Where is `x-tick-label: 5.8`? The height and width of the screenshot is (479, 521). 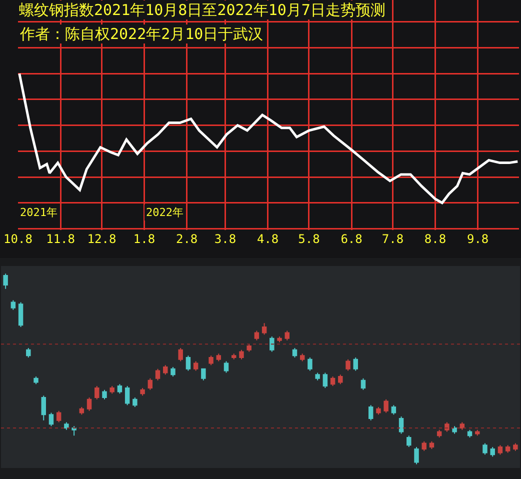
x-tick-label: 5.8 is located at coordinates (309, 239).